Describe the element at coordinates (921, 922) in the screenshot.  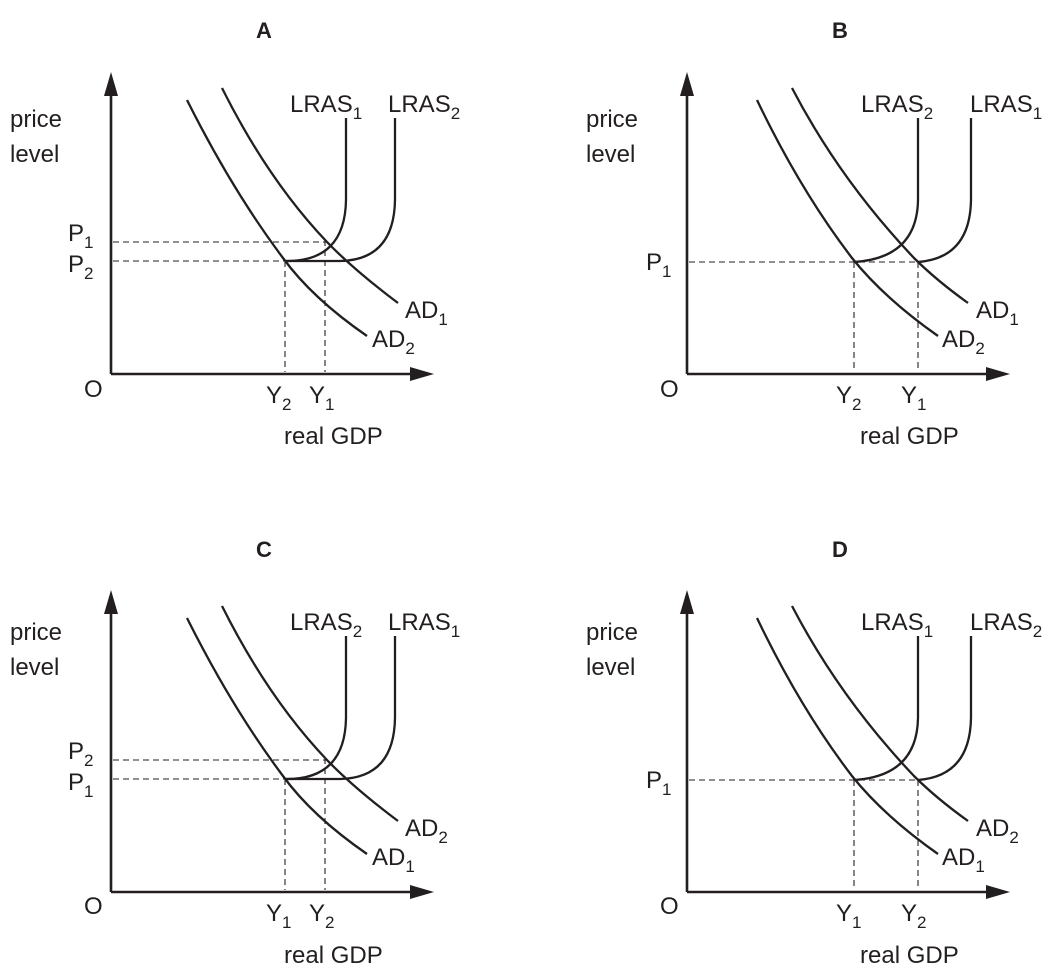
I see `y-right-label-subscript: 2` at that location.